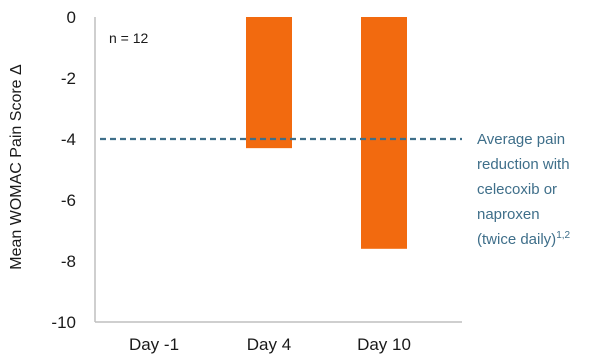  I want to click on reference-label-line: Average pain, so click(521, 139).